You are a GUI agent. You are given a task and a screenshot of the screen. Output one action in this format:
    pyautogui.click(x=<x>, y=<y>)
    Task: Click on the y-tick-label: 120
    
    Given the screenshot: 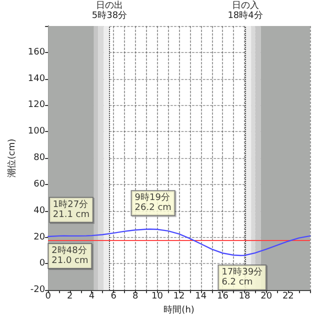 What is the action you would take?
    pyautogui.click(x=37, y=105)
    